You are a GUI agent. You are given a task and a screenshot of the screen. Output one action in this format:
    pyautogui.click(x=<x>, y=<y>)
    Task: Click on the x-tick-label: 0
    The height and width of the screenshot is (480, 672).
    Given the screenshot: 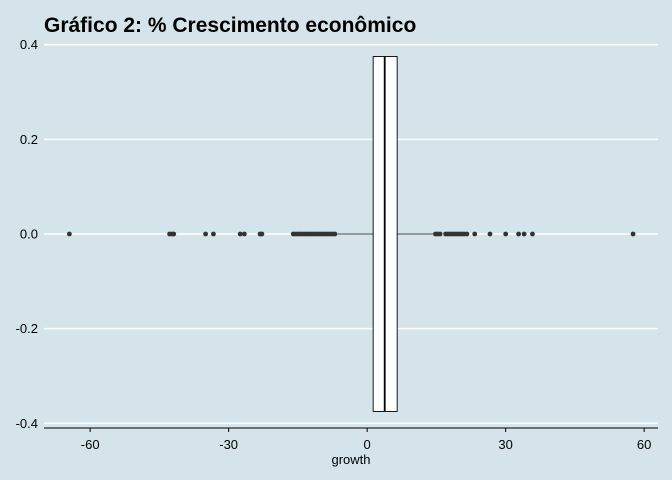 What is the action you would take?
    pyautogui.click(x=367, y=444)
    